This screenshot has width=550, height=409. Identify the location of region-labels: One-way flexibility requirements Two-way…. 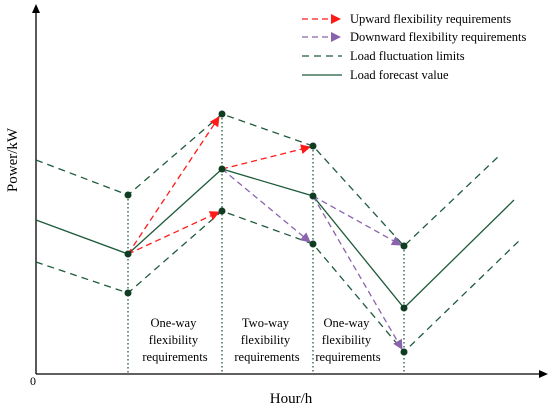
(261, 340).